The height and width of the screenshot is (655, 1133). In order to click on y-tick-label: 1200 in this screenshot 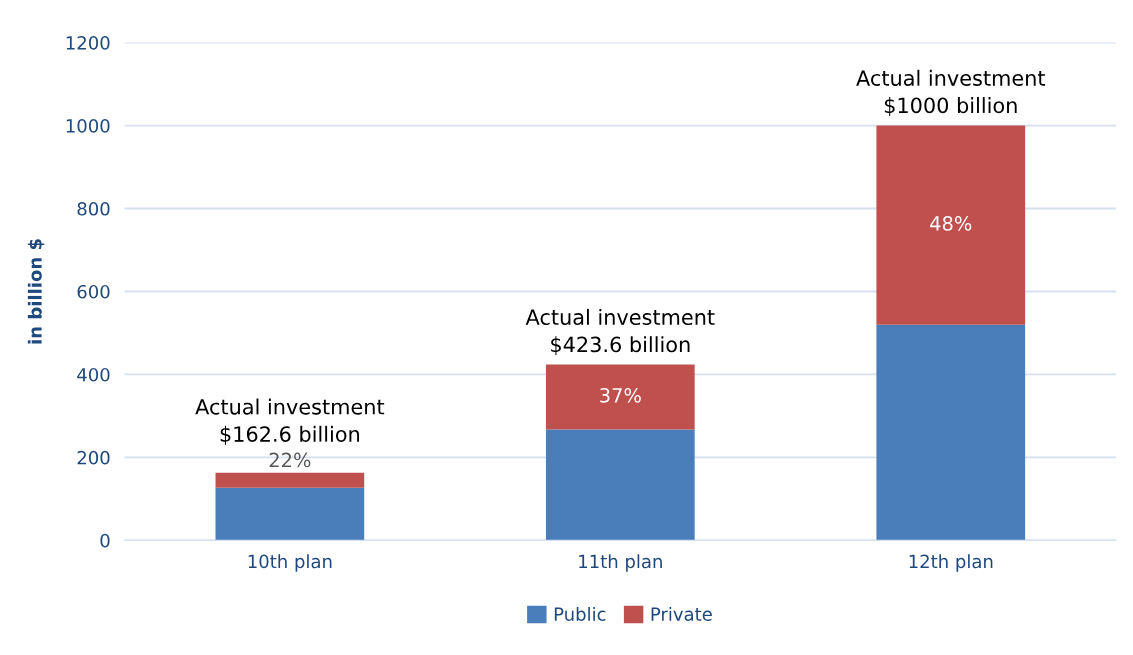, I will do `click(88, 43)`.